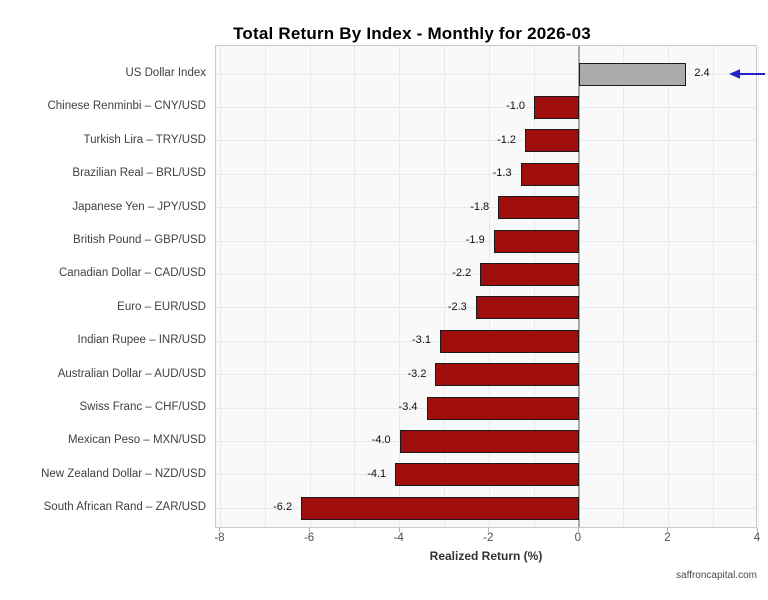  I want to click on bar-us-dollar-index, so click(632, 74).